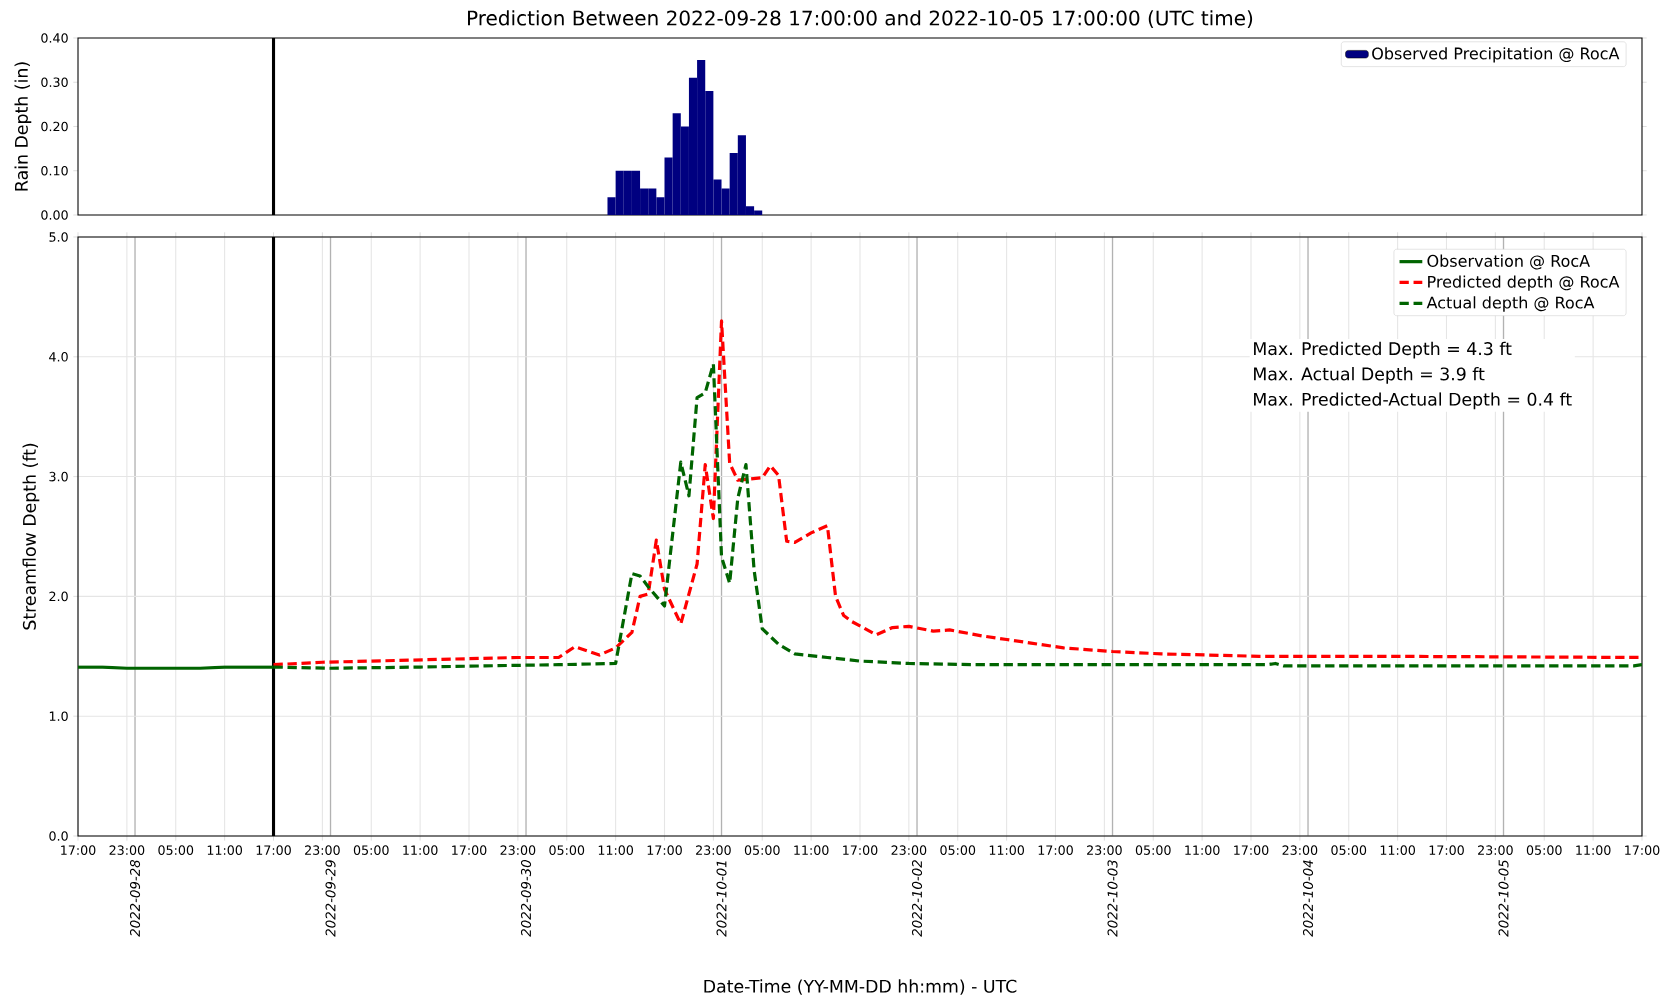 This screenshot has height=1005, width=1672. I want to click on x-axis-title: Date-Time (YY-MM-DD hh:mm) - UTC, so click(860, 987).